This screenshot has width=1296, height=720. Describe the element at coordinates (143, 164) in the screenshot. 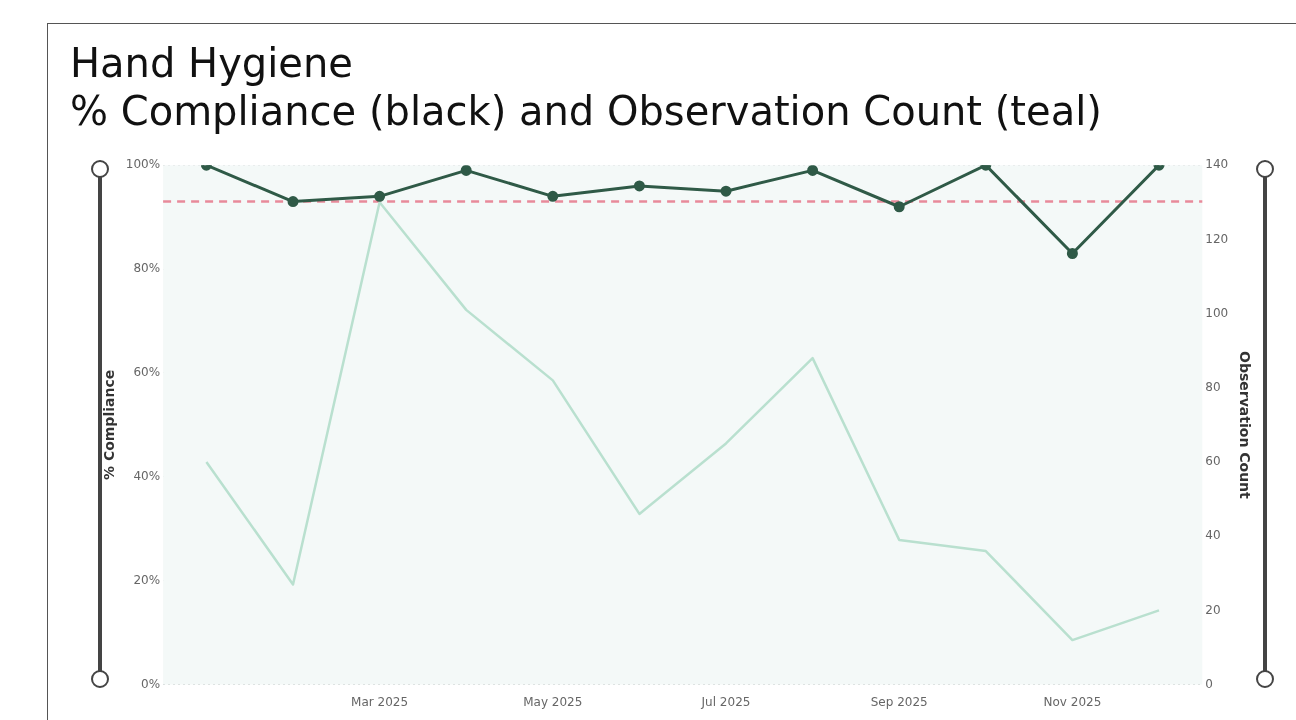

I see `y-tick-label: 100%` at that location.